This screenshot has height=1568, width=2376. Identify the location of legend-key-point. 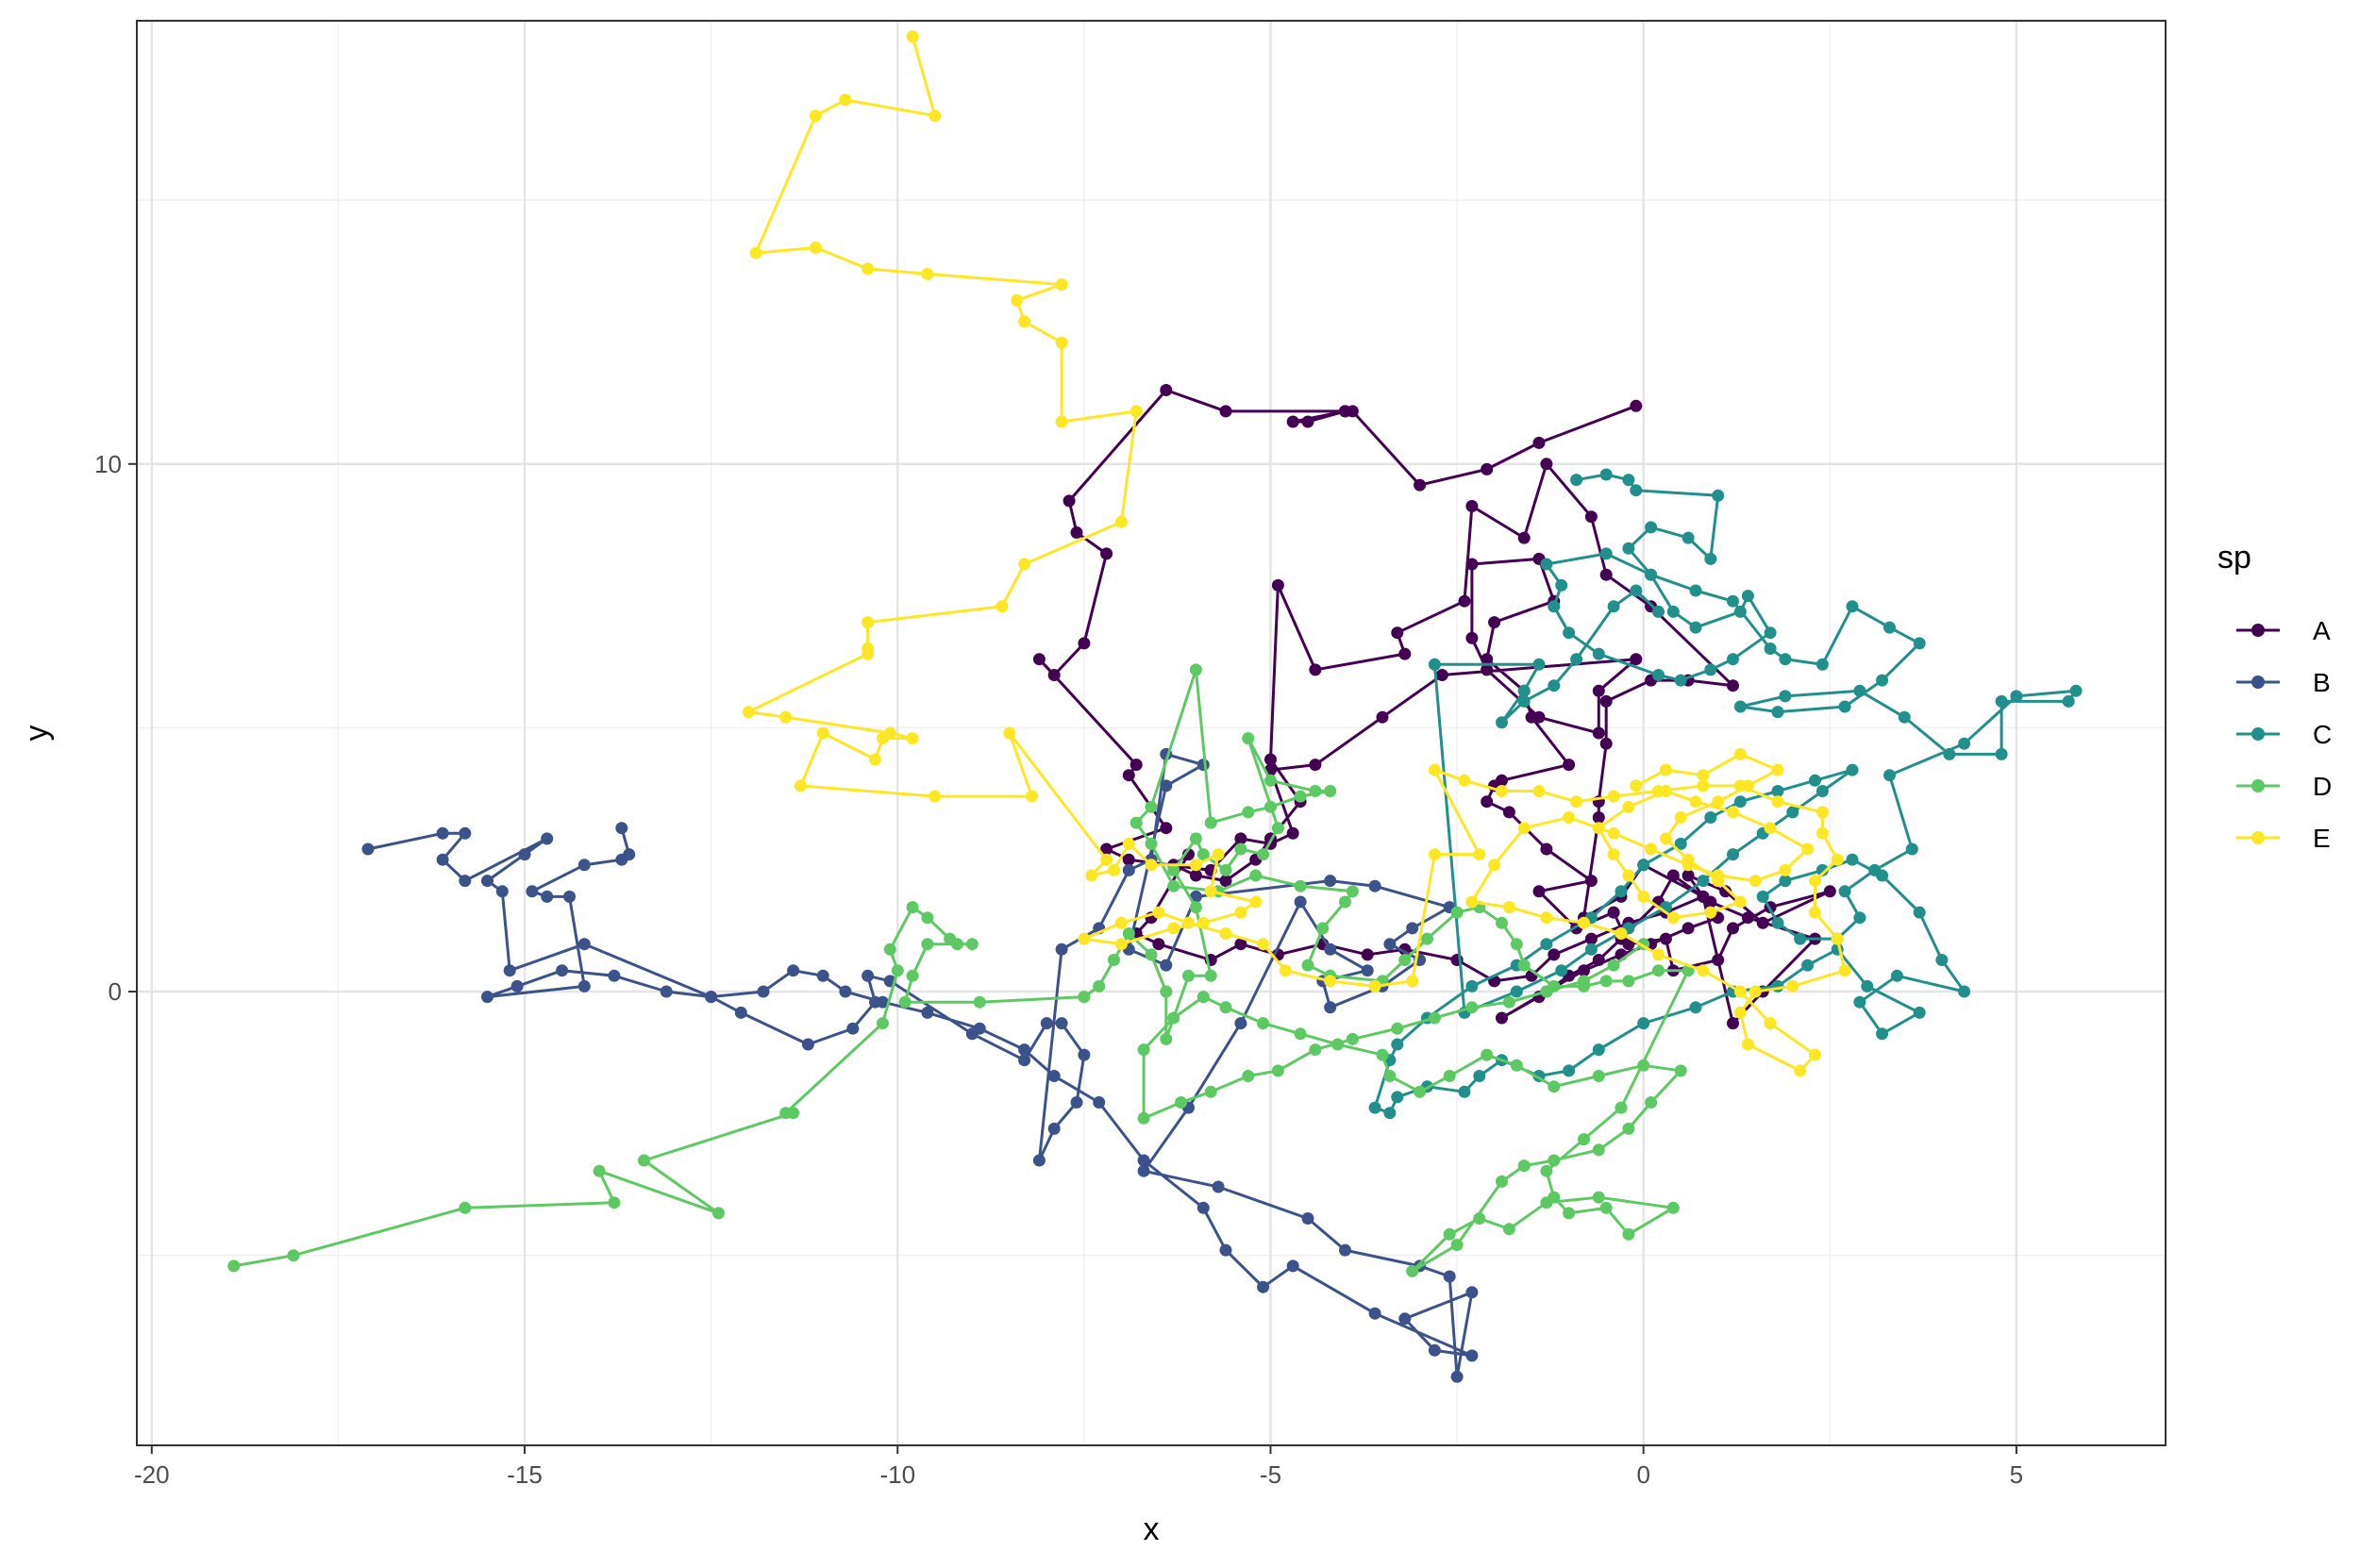
(2258, 682).